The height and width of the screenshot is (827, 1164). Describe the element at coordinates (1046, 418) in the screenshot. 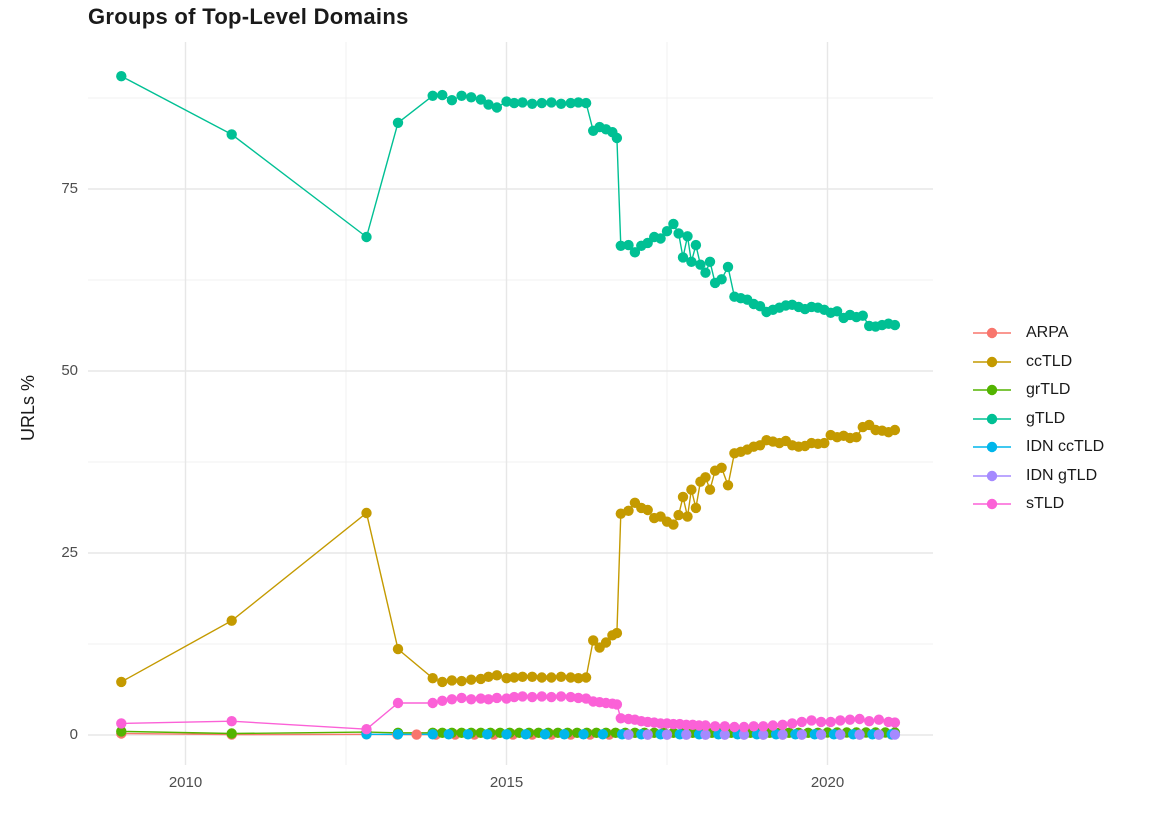

I see `legend-item-label: gTLD` at that location.